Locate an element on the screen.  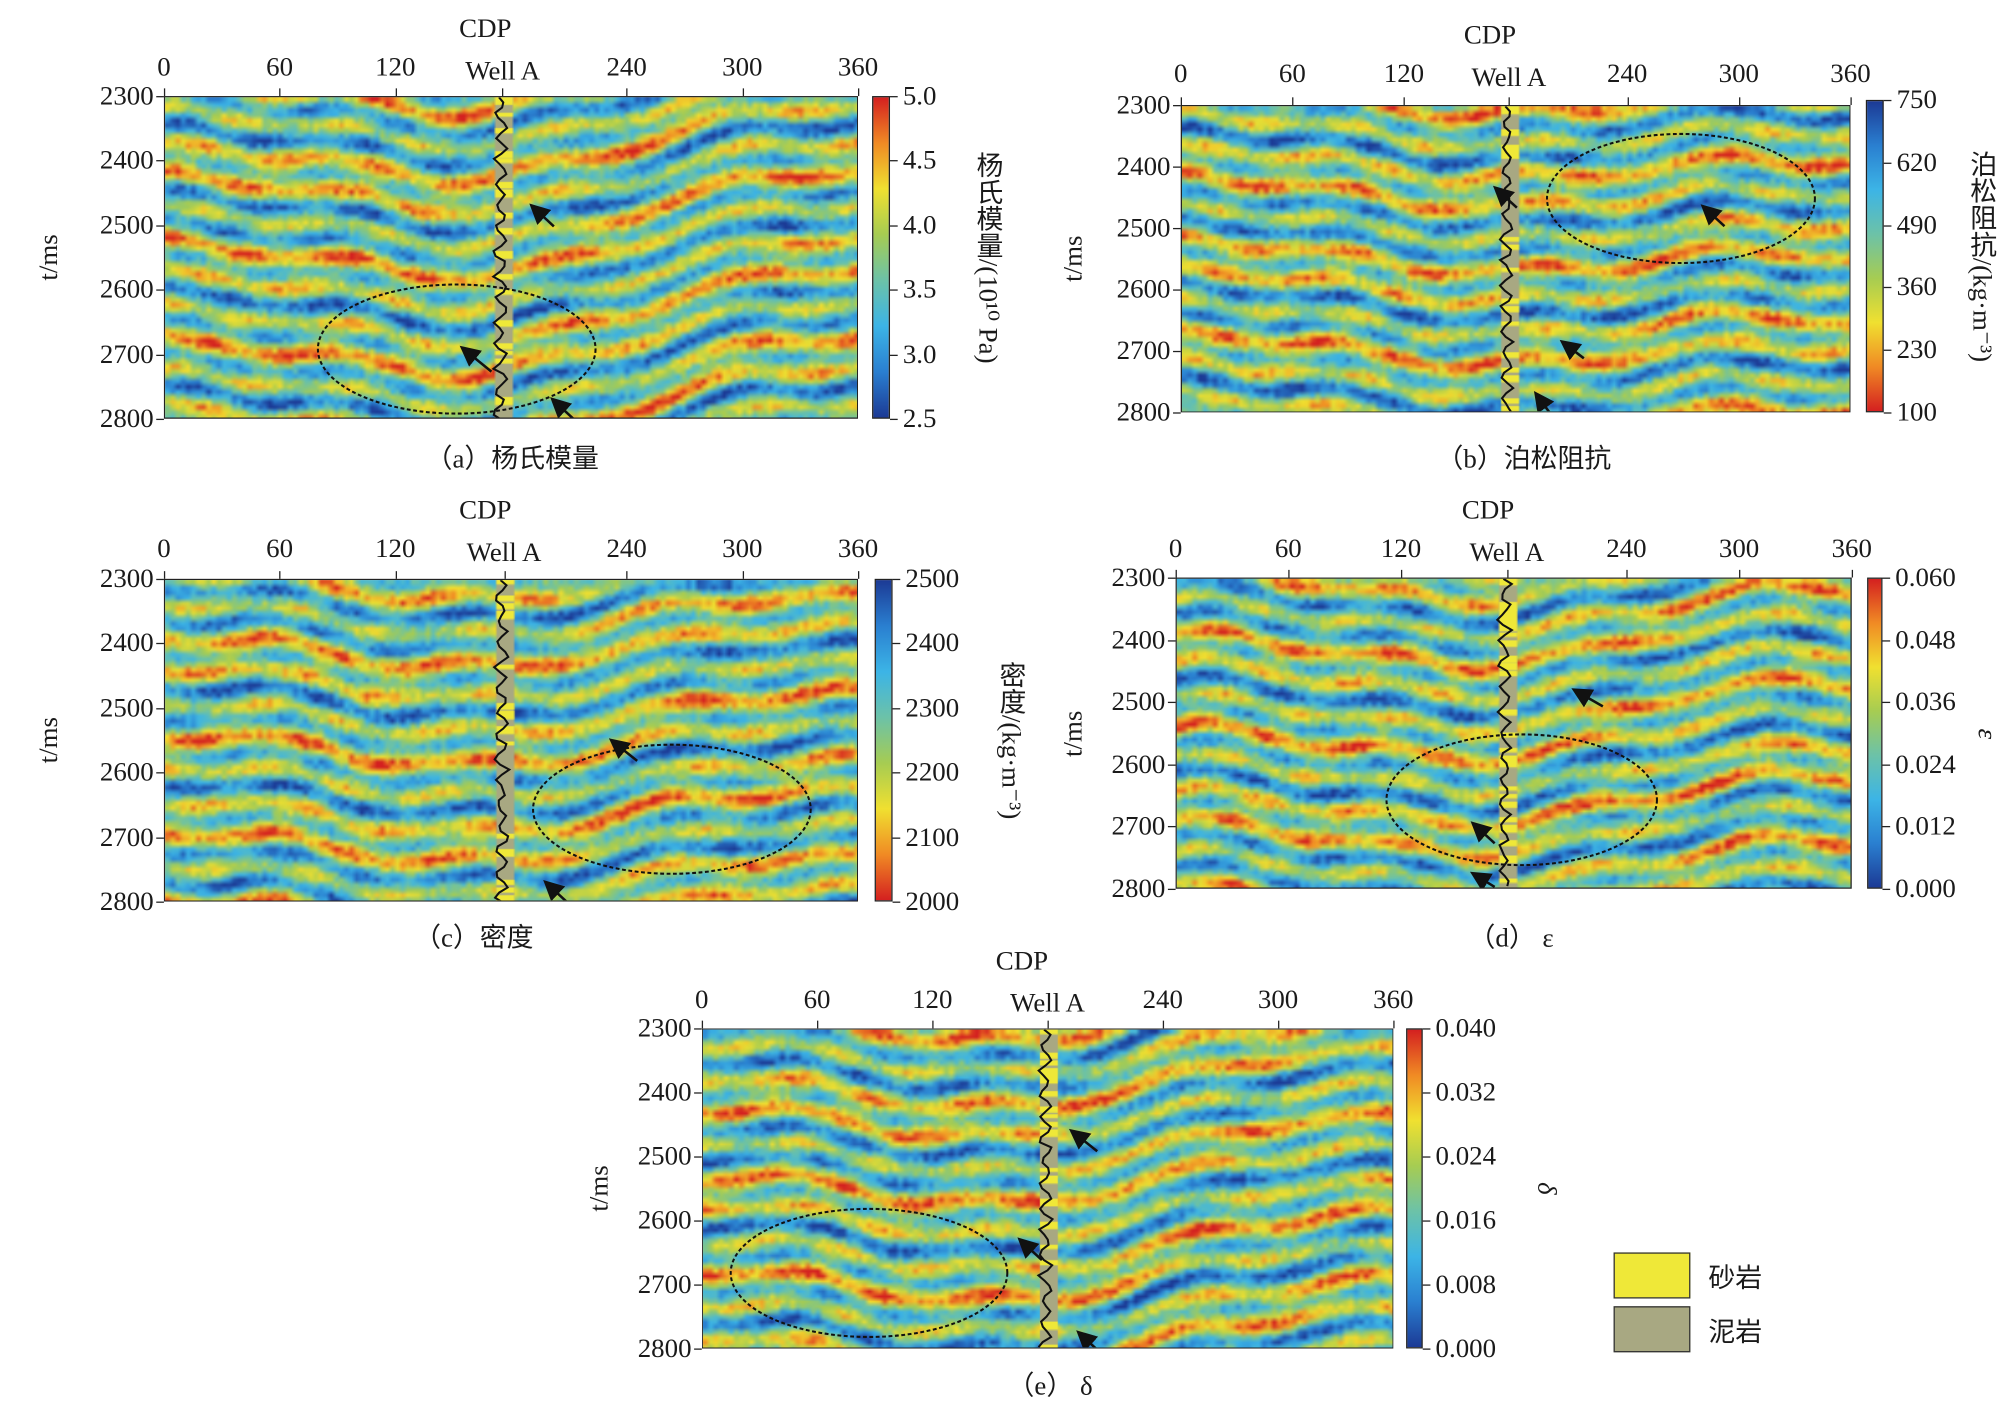
colorbar-title: 密度/(kg·m⁻³) is located at coordinates (1012, 740).